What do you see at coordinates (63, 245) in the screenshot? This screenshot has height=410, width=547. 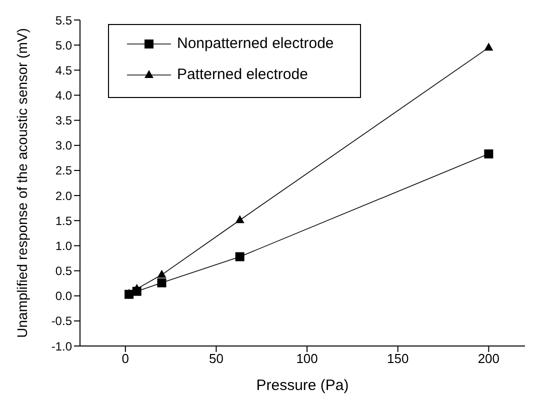 I see `y-tick-label: 1.0` at bounding box center [63, 245].